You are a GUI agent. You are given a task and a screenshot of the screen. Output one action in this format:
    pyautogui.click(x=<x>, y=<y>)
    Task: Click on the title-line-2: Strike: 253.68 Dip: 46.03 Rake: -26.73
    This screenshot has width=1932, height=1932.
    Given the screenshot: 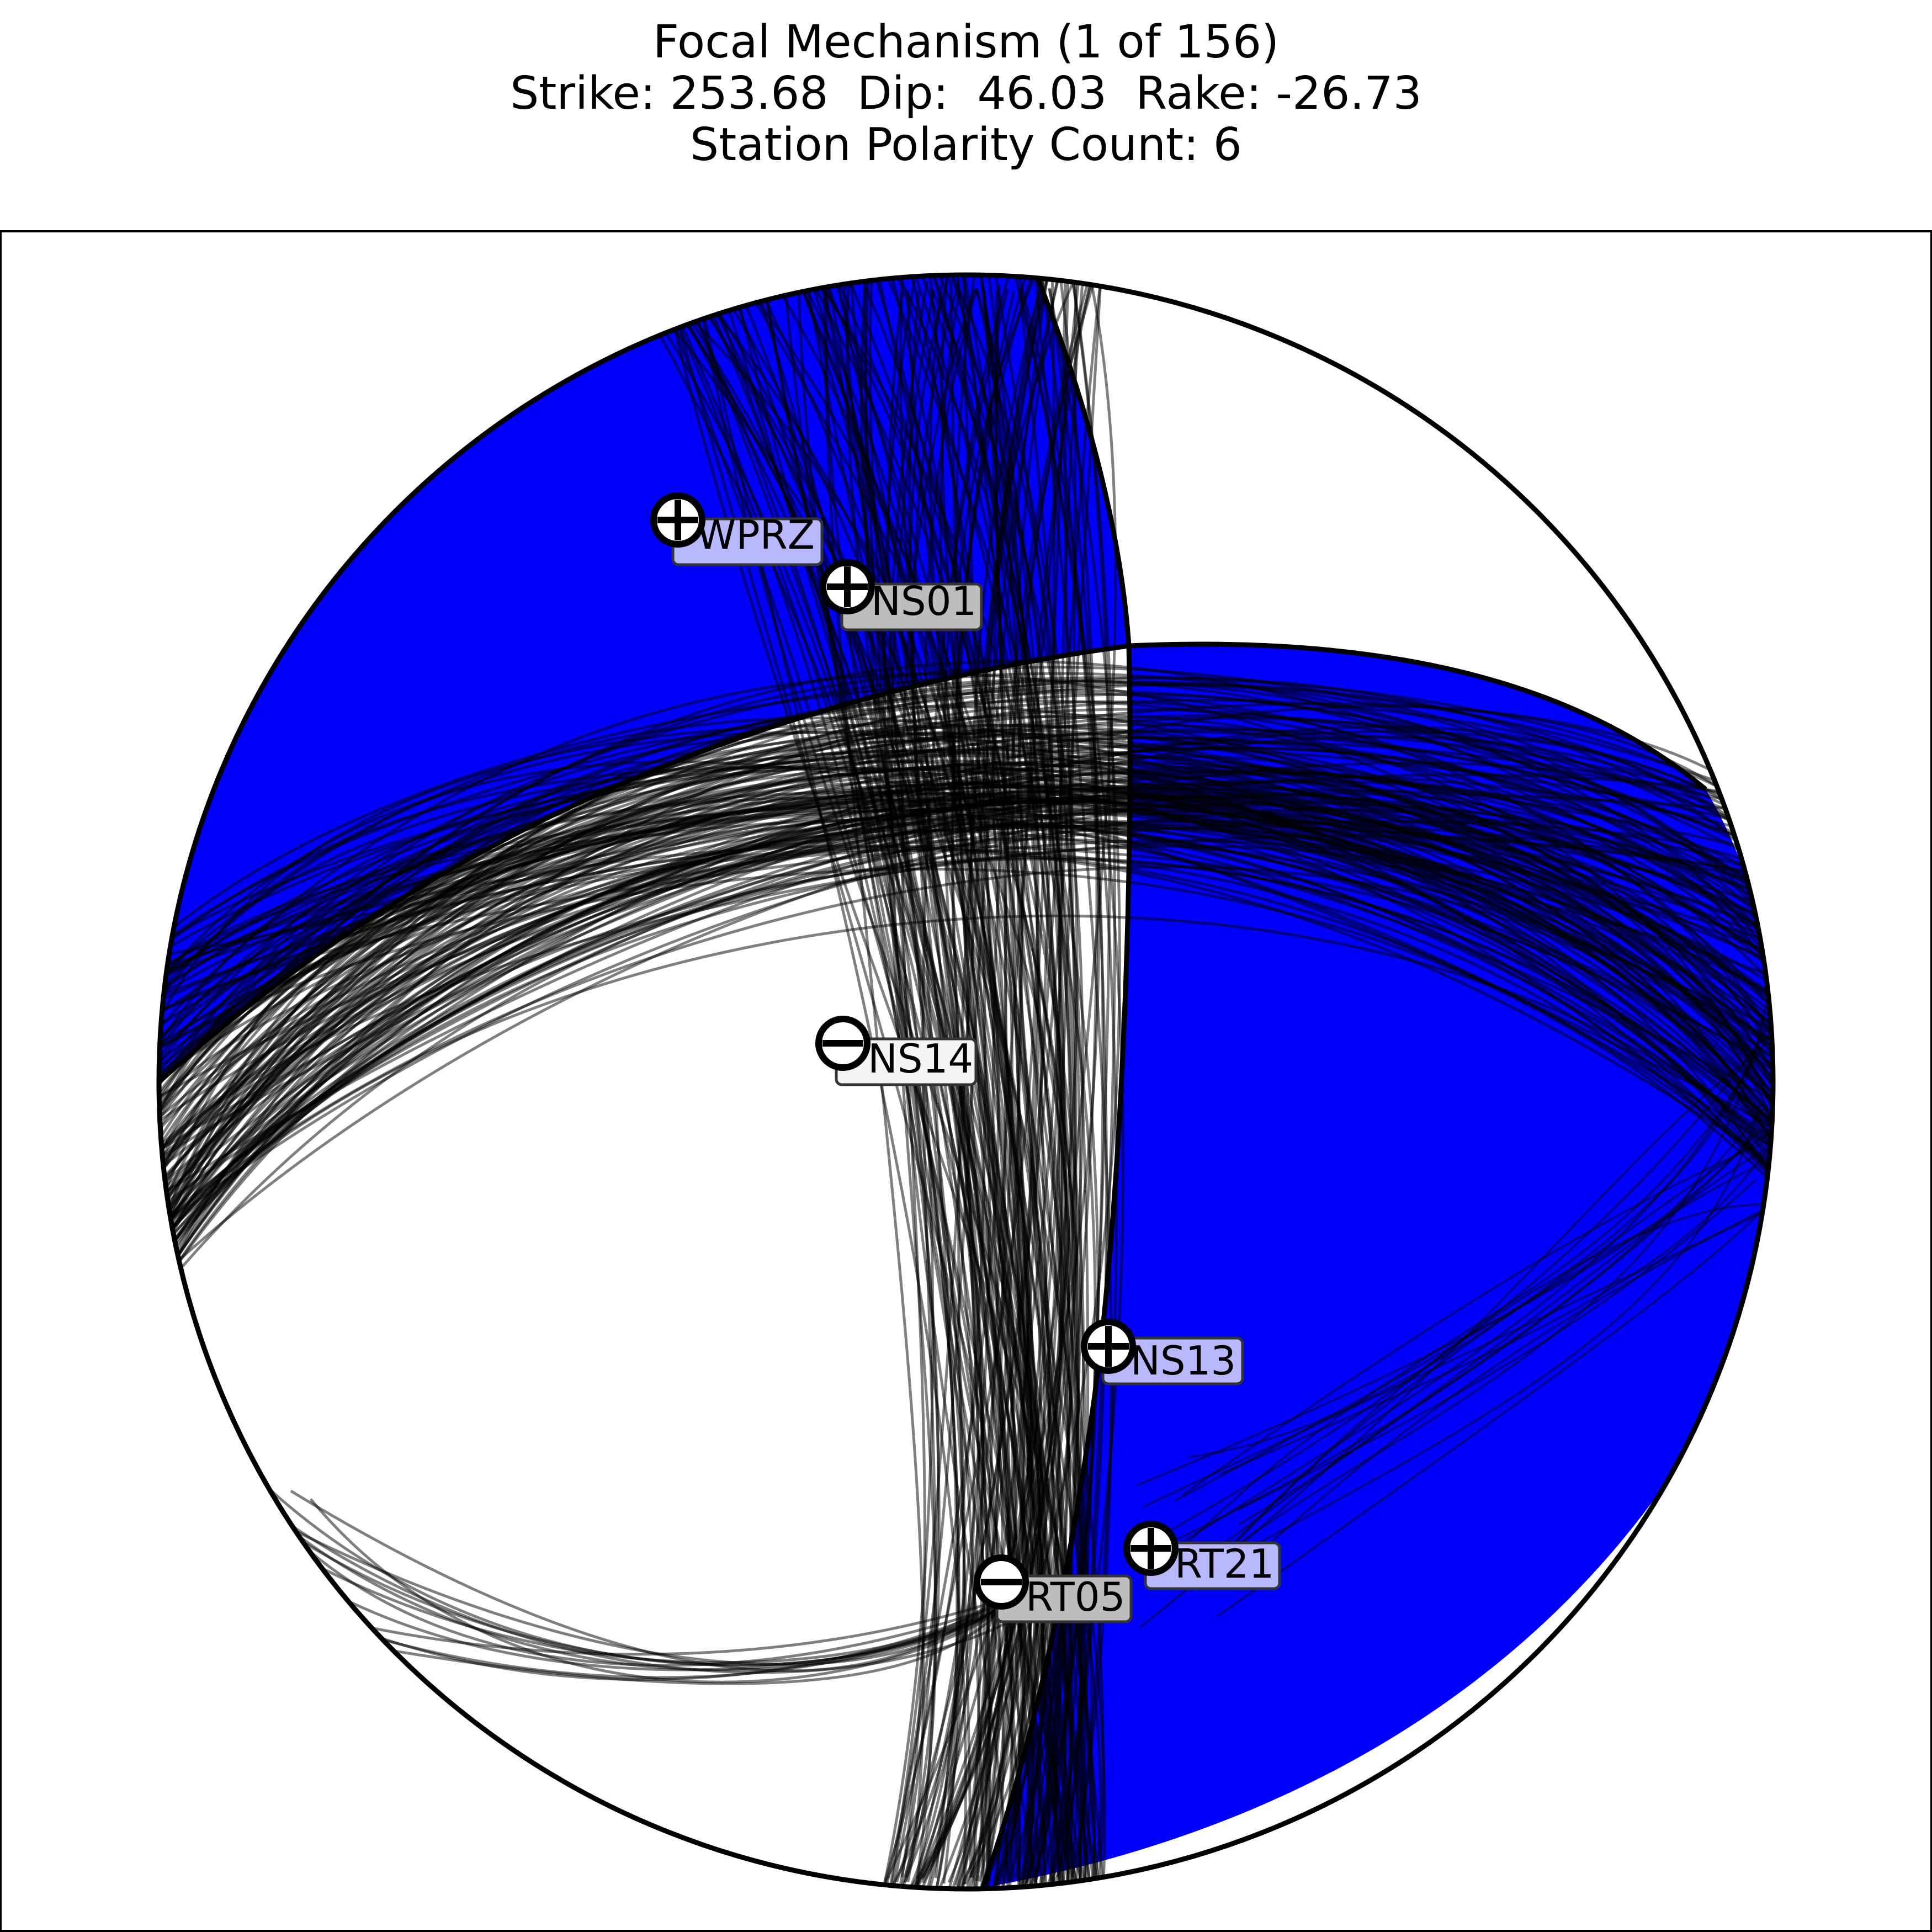 What is the action you would take?
    pyautogui.click(x=966, y=94)
    